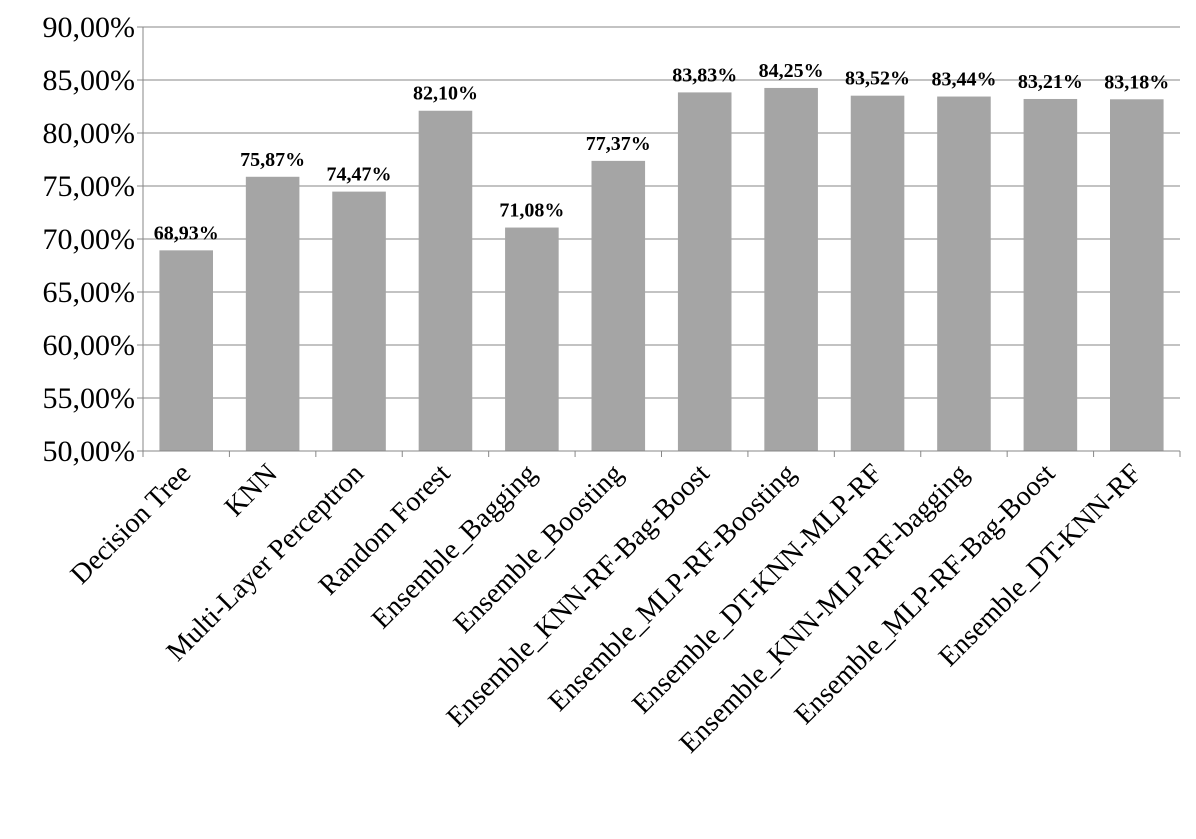 The image size is (1196, 839). I want to click on data-label: 84,25%, so click(791, 71).